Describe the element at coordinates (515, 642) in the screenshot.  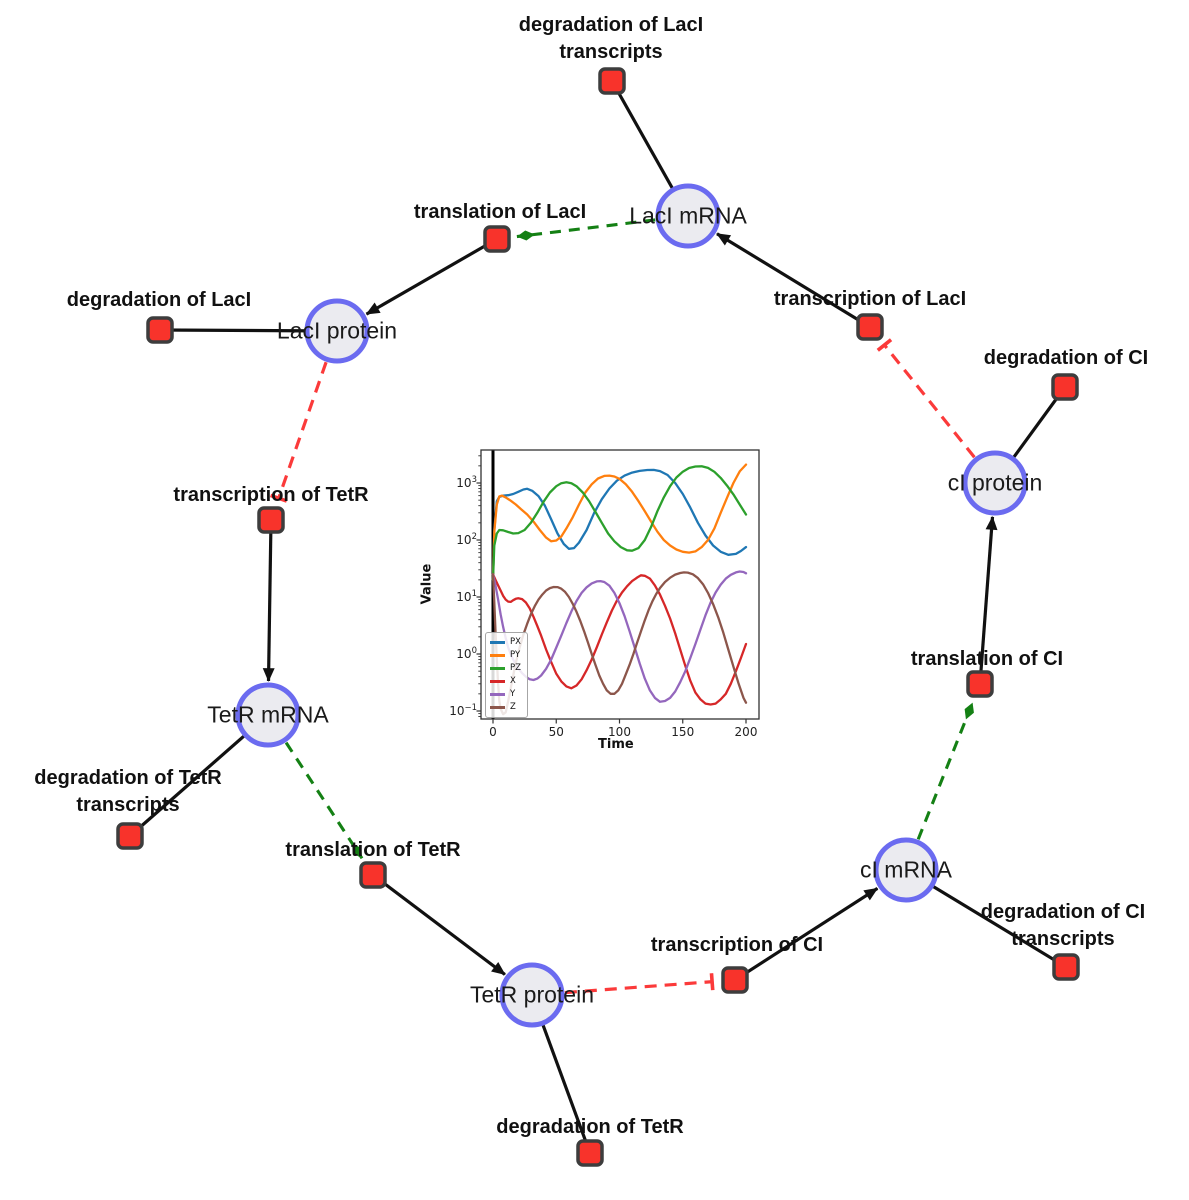
I see `legend-label: PX` at that location.